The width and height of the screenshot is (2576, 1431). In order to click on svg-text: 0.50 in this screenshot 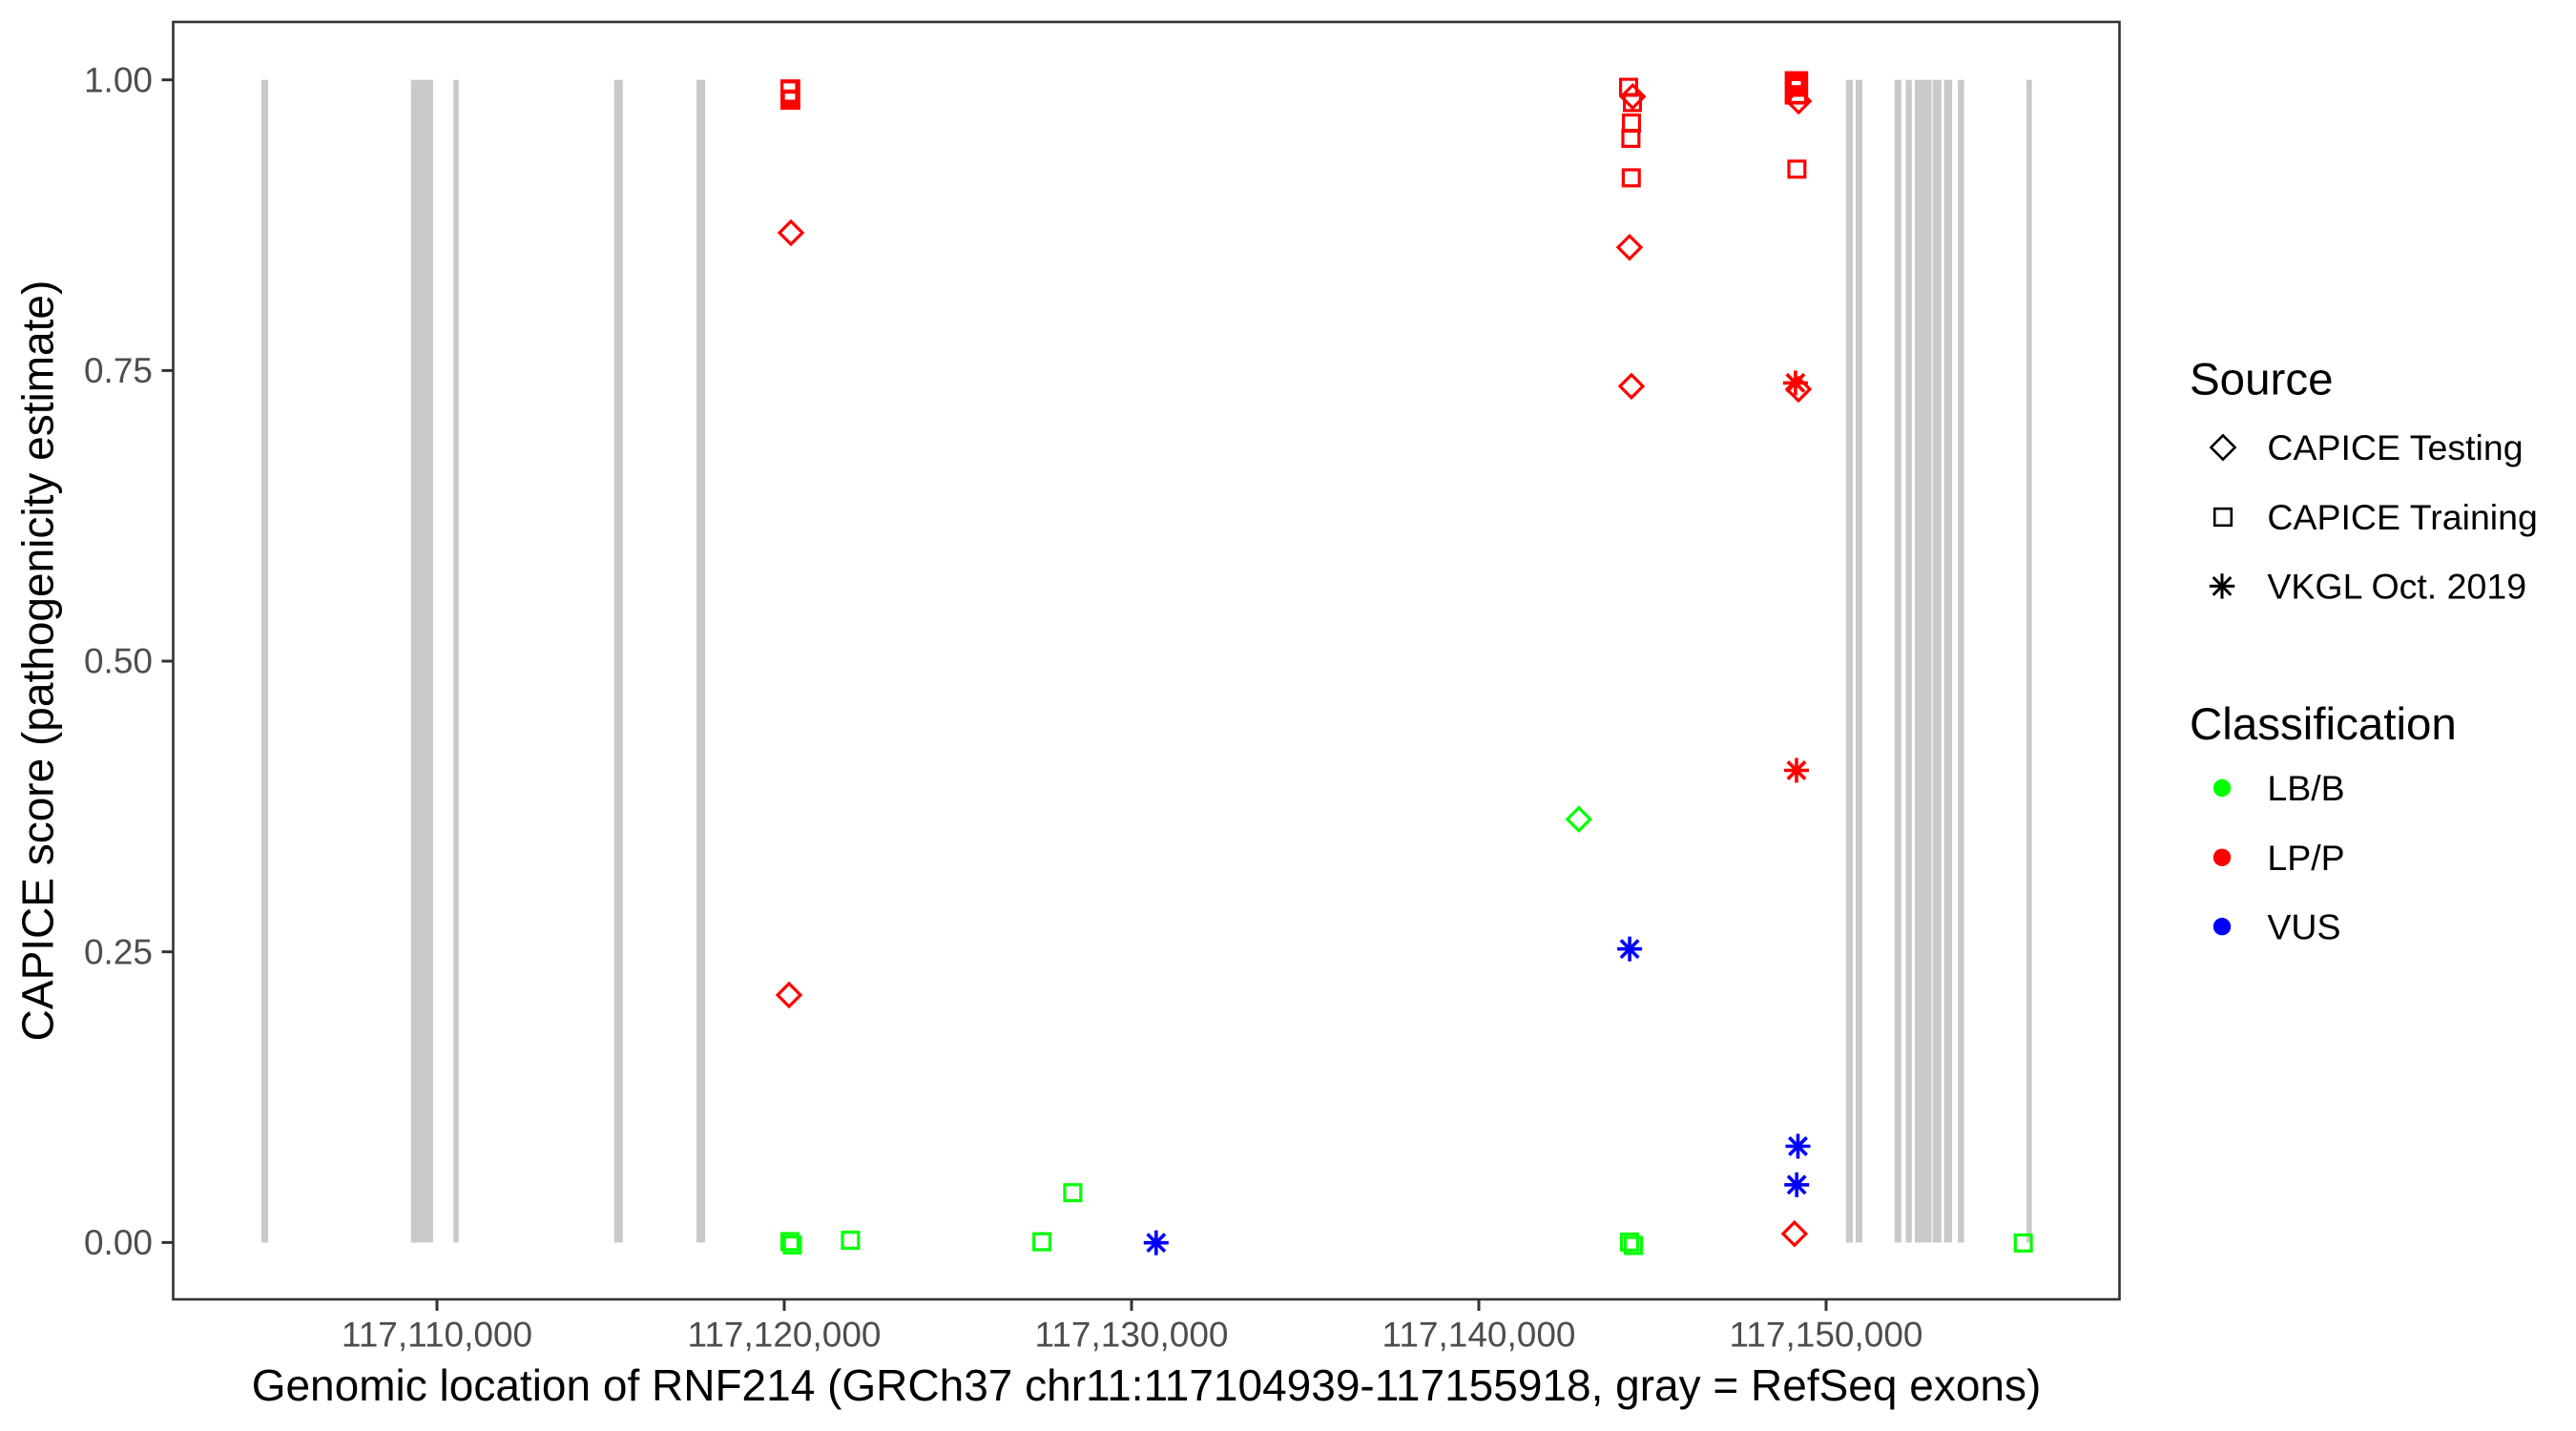, I will do `click(118, 661)`.